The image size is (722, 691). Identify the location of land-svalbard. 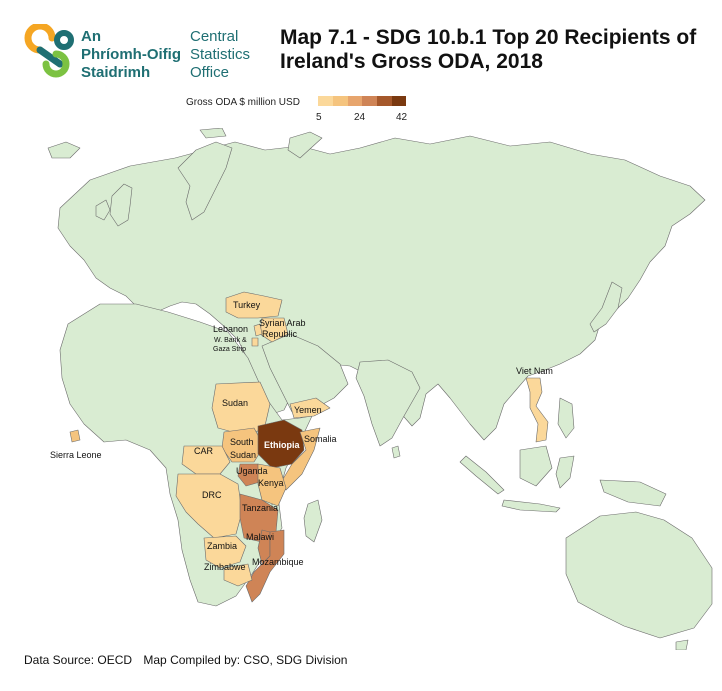
(213, 133).